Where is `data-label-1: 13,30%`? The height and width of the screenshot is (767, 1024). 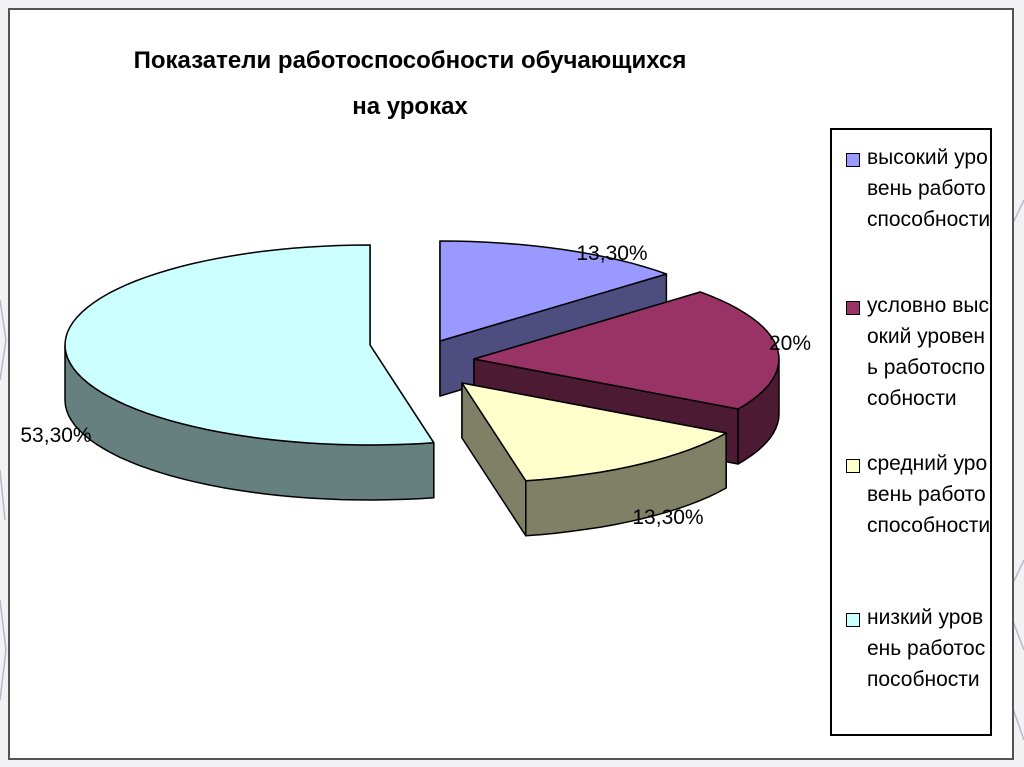
data-label-1: 13,30% is located at coordinates (611, 253).